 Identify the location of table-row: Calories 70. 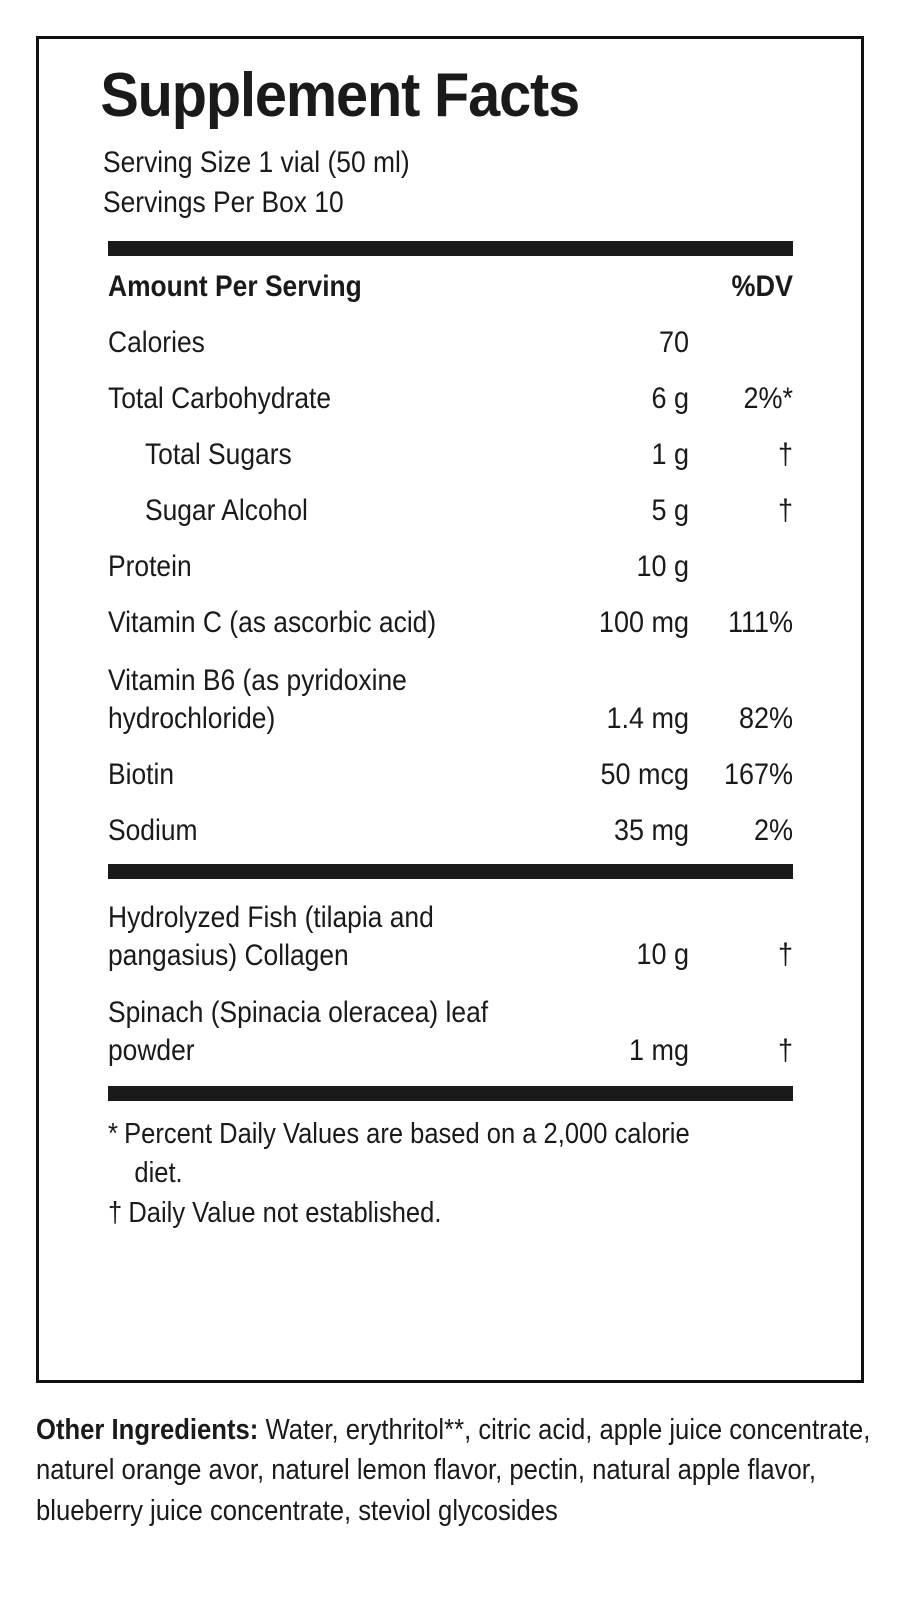
(450, 342).